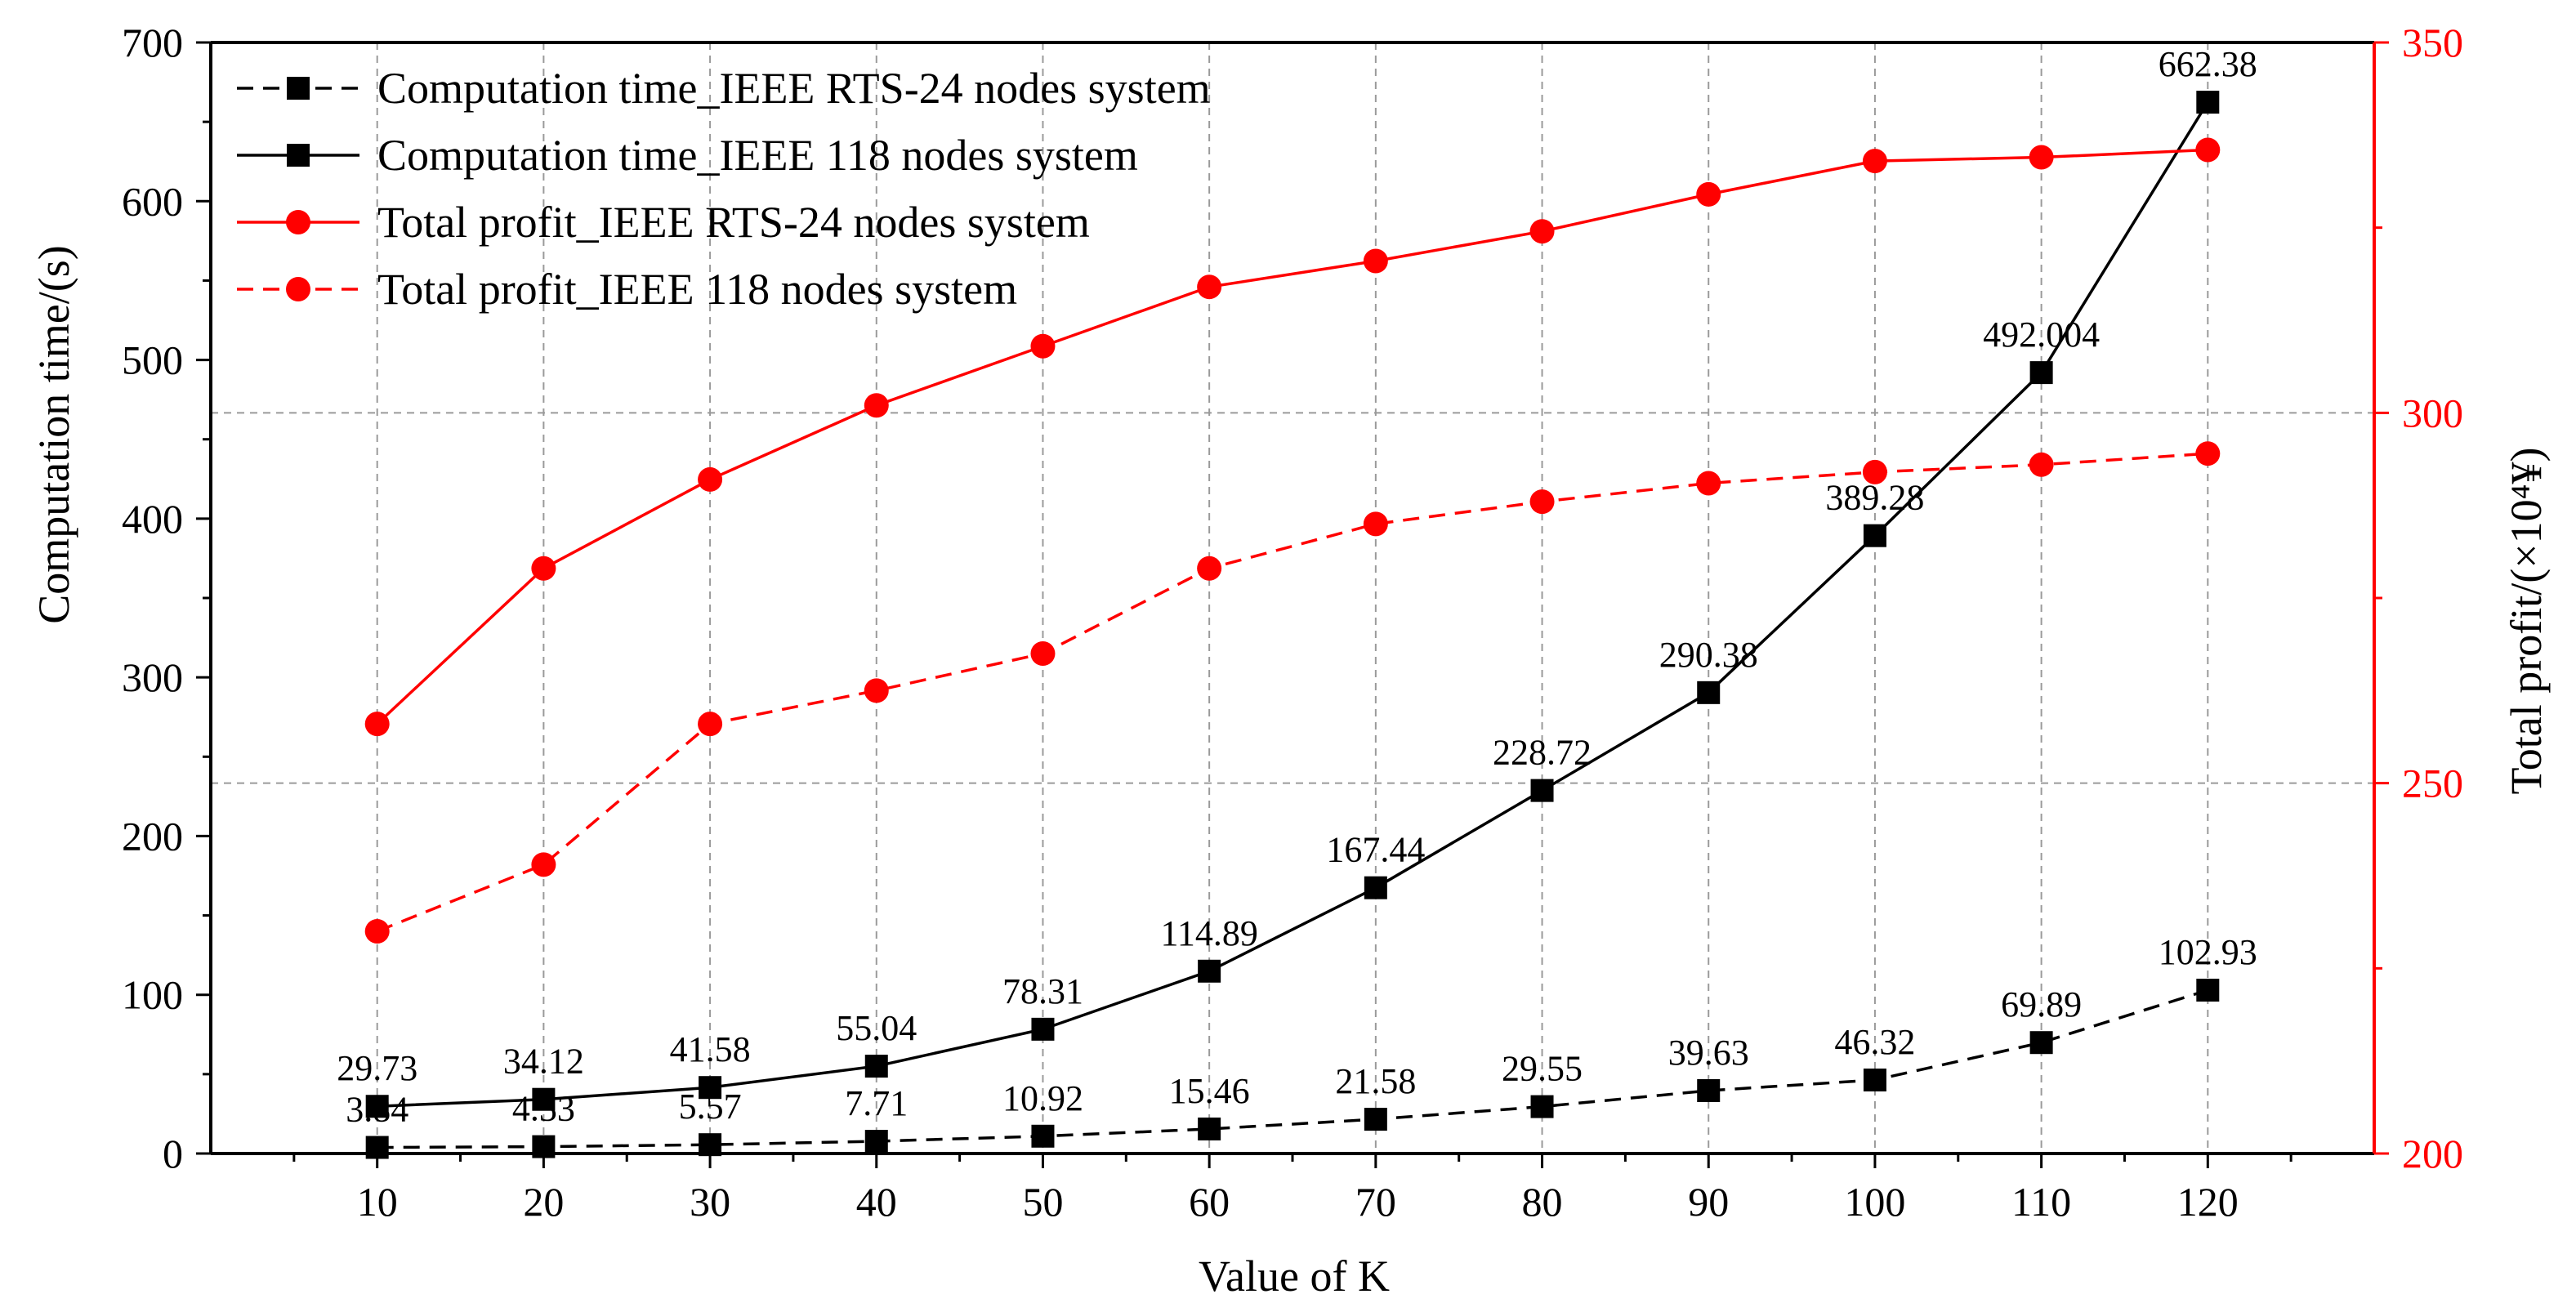 This screenshot has height=1312, width=2576. I want to click on y-left-tick-label: 400, so click(153, 519).